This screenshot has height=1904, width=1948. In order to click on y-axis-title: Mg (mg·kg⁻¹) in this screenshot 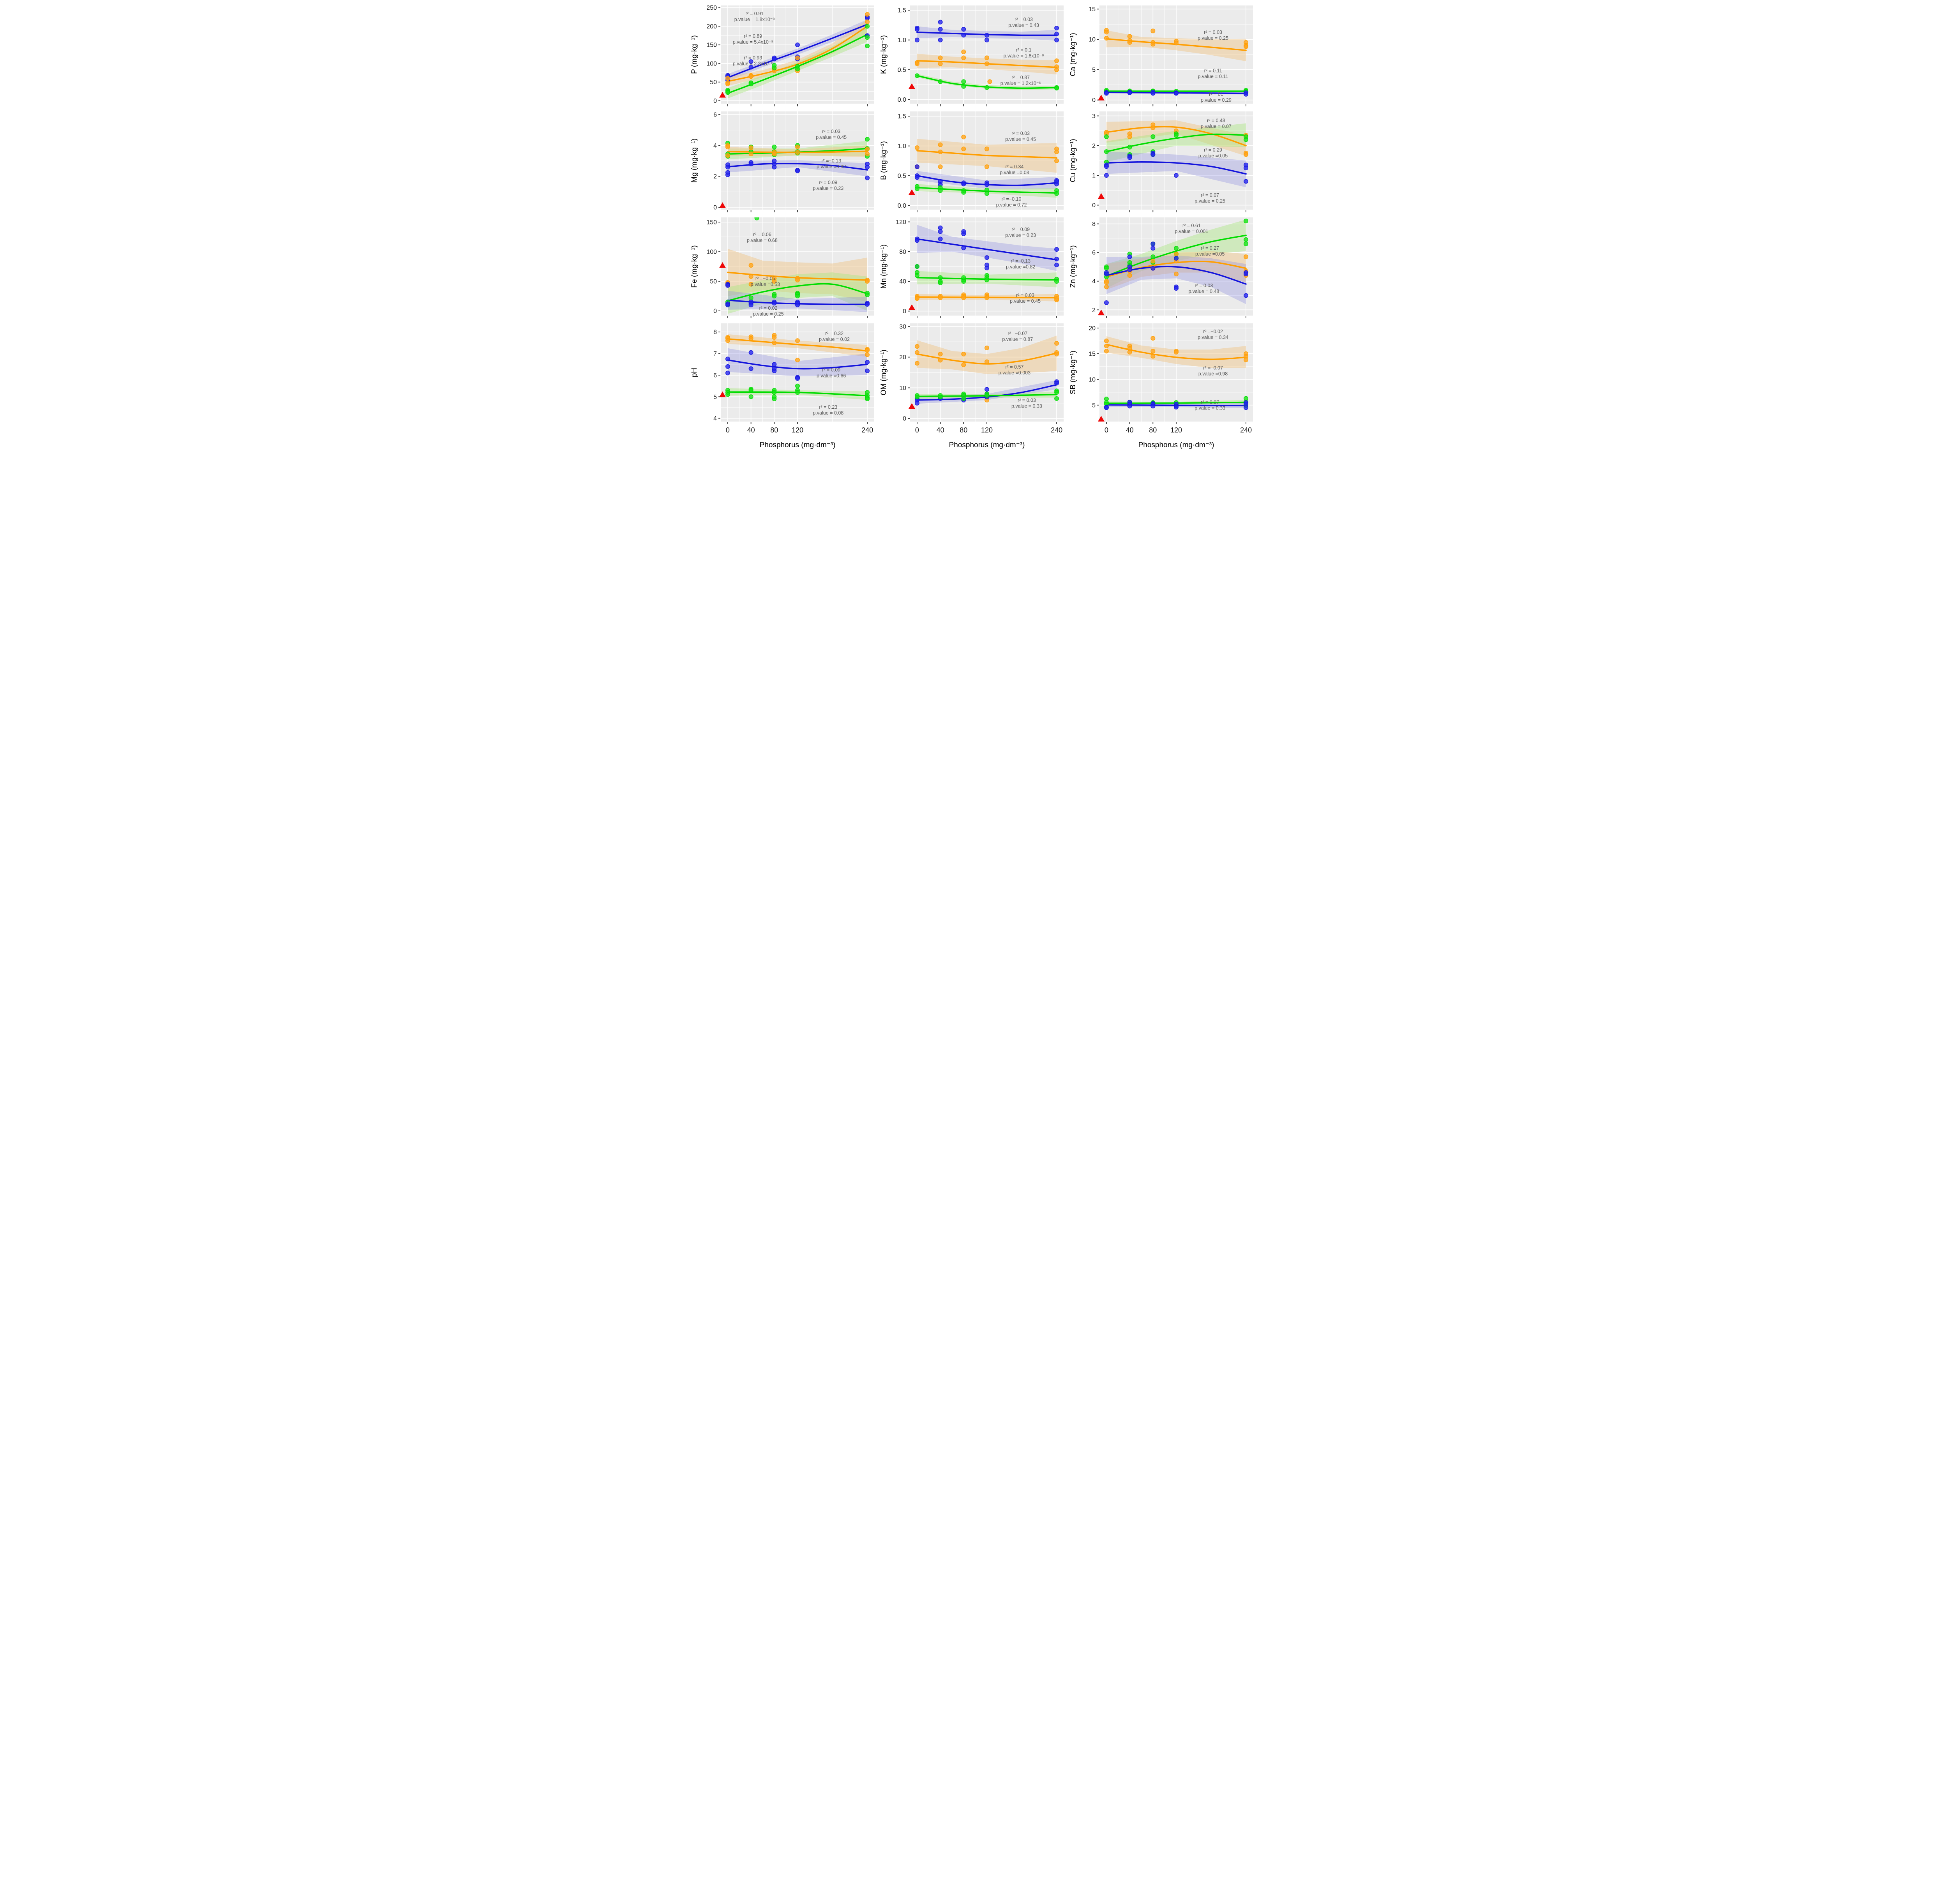, I will do `click(695, 160)`.